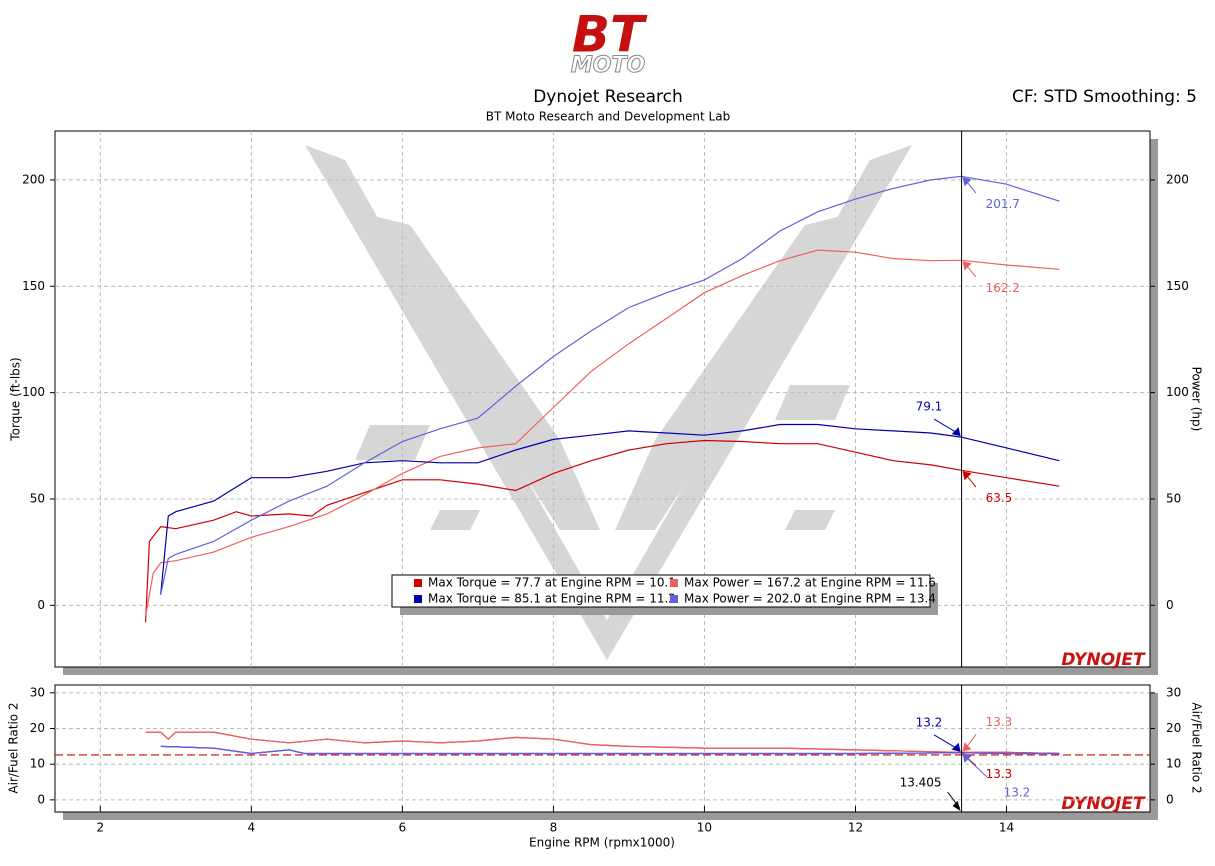  Describe the element at coordinates (921, 783) in the screenshot. I see `cursor-label: 13.405` at that location.